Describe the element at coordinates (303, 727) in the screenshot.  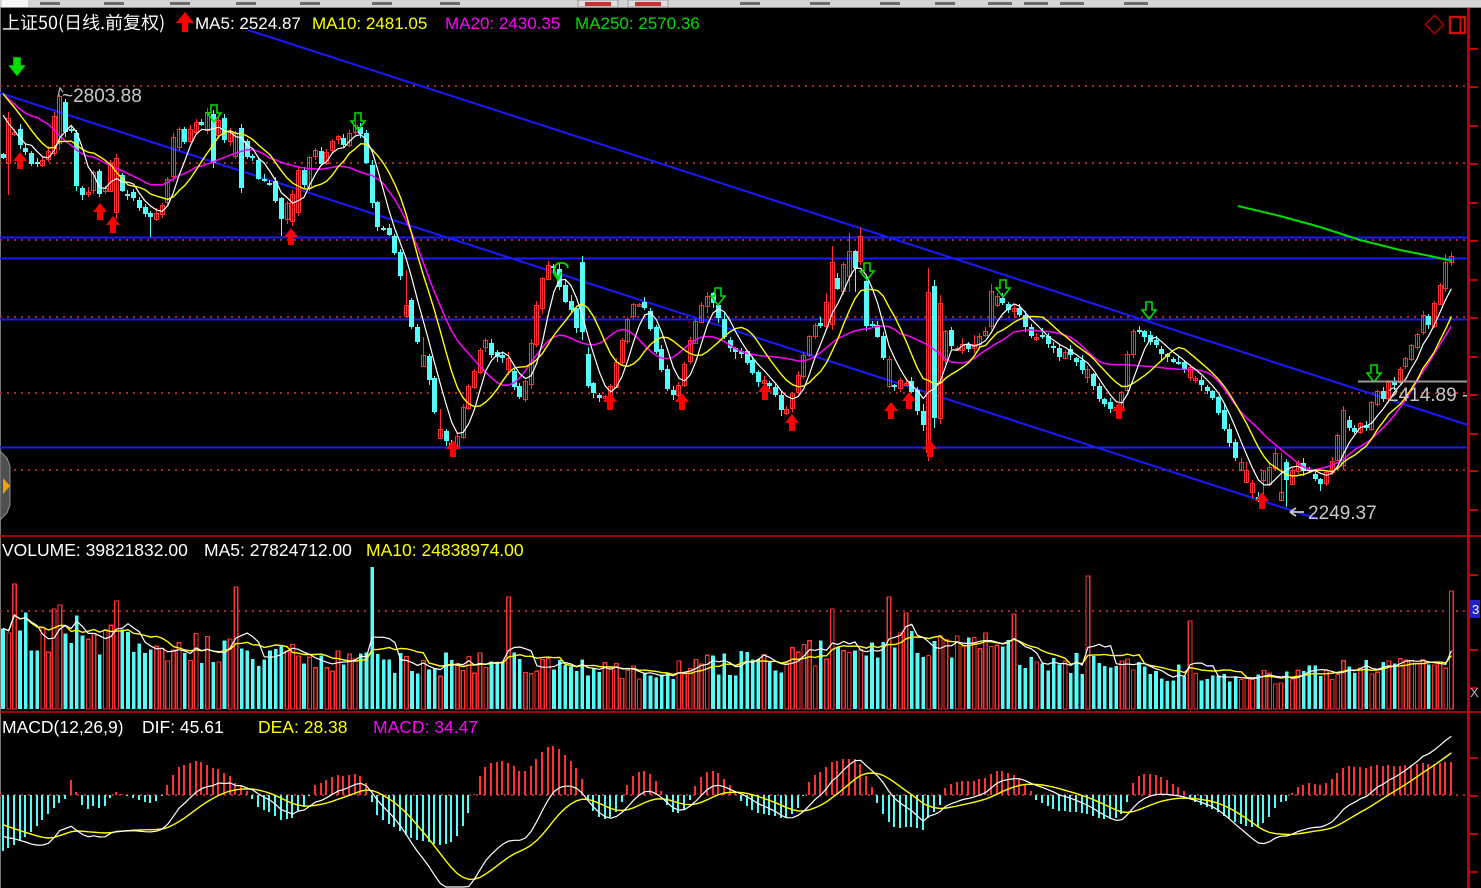
I see `svg-text: DEA: 28.38` at that location.